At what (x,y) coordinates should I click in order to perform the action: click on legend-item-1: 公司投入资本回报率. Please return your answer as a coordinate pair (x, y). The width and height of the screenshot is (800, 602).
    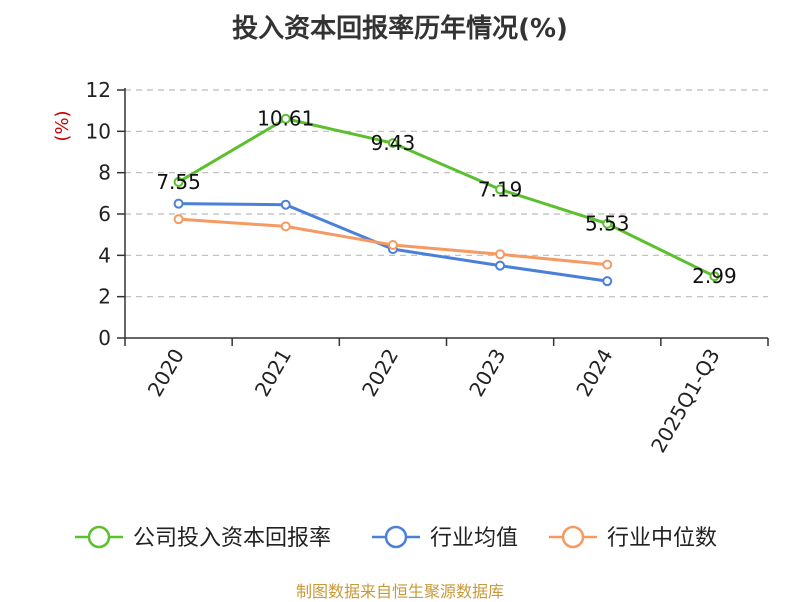
    Looking at the image, I should click on (203, 538).